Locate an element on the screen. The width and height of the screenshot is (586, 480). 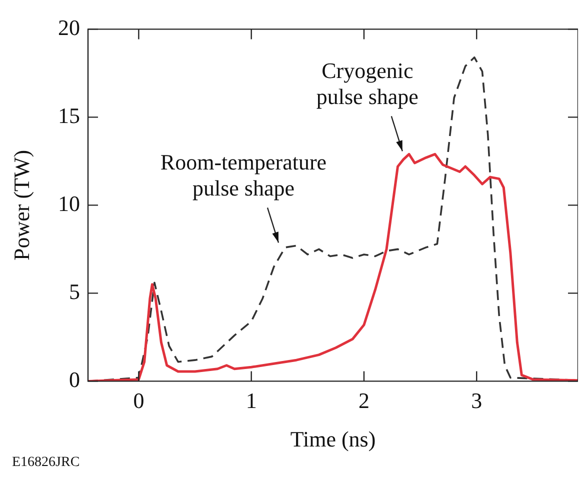
annotation: Cryogenic pulse shape is located at coordinates (367, 84).